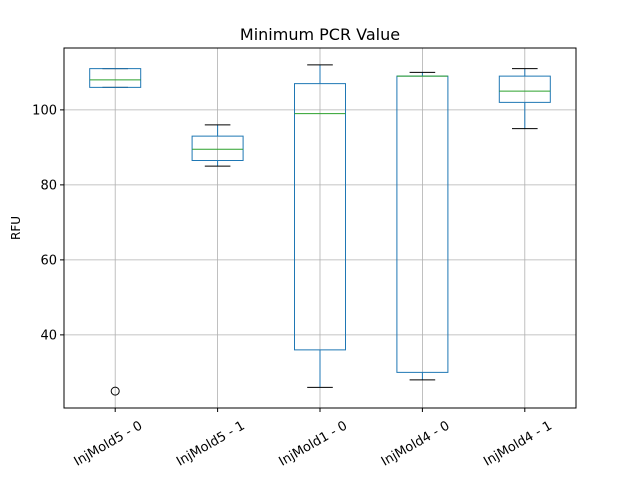 The image size is (640, 480). I want to click on x-tick-label: InjMold5 - 0, so click(109, 443).